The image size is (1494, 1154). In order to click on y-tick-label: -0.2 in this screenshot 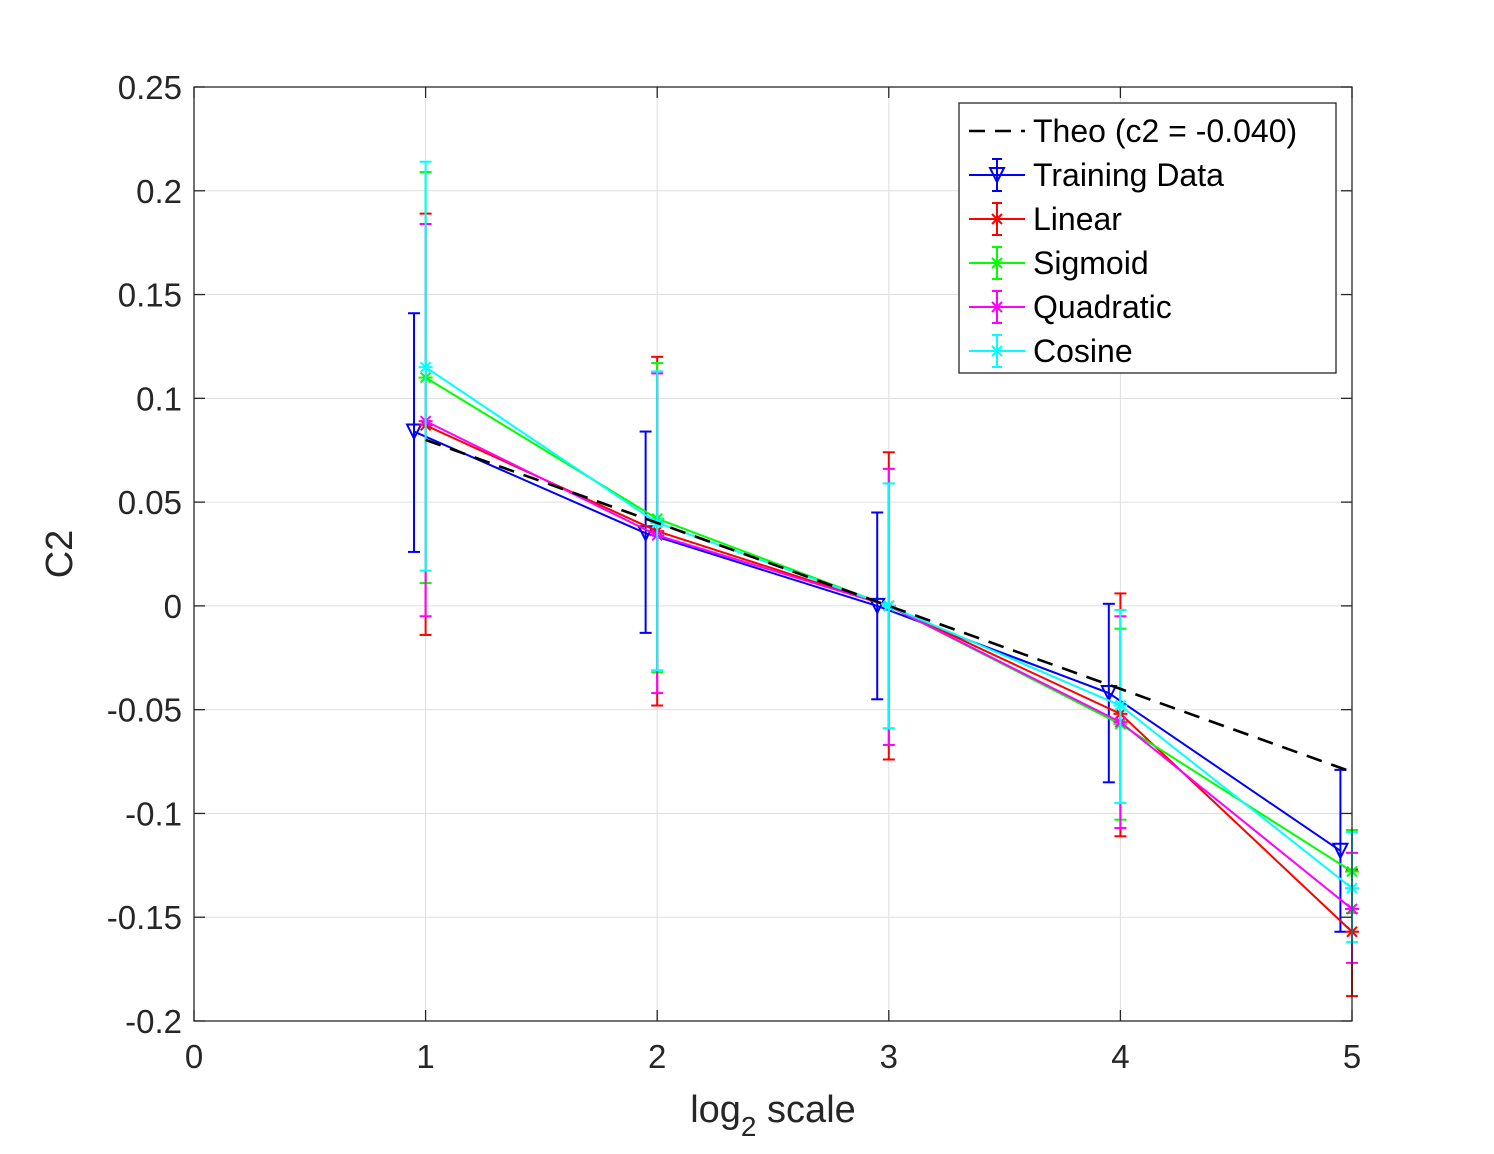, I will do `click(153, 1021)`.